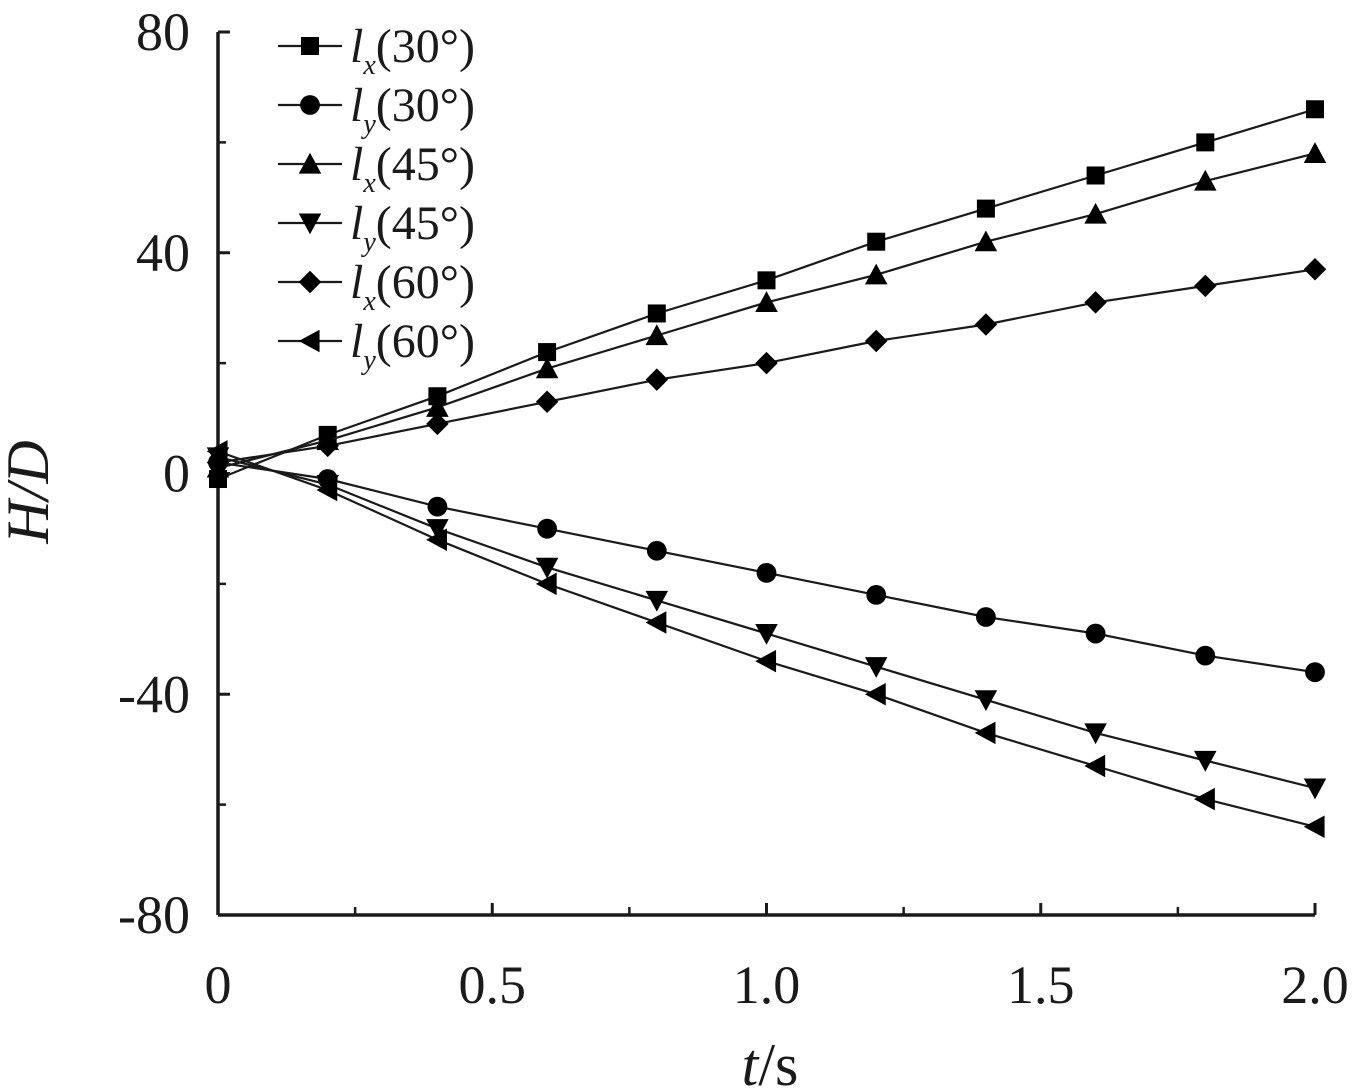  Describe the element at coordinates (30, 492) in the screenshot. I see `y-axis-title: H/D` at that location.